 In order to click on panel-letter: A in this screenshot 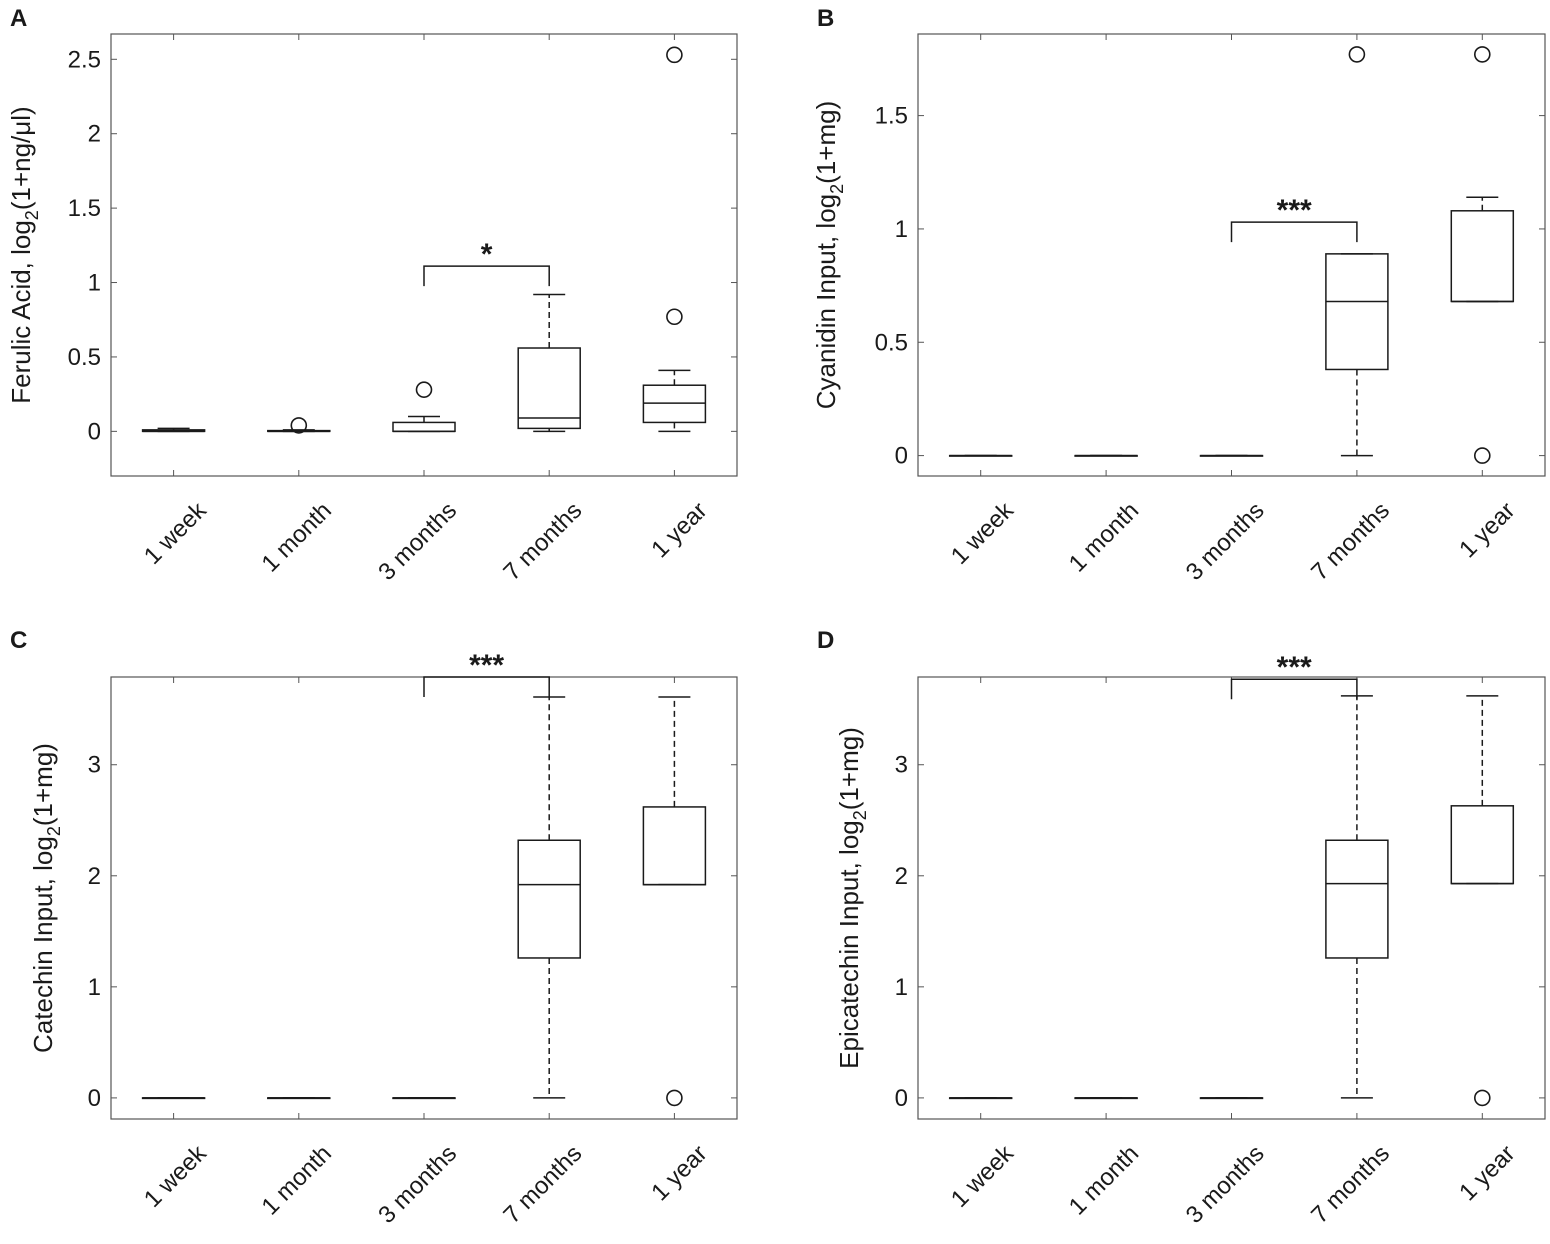, I will do `click(18, 18)`.